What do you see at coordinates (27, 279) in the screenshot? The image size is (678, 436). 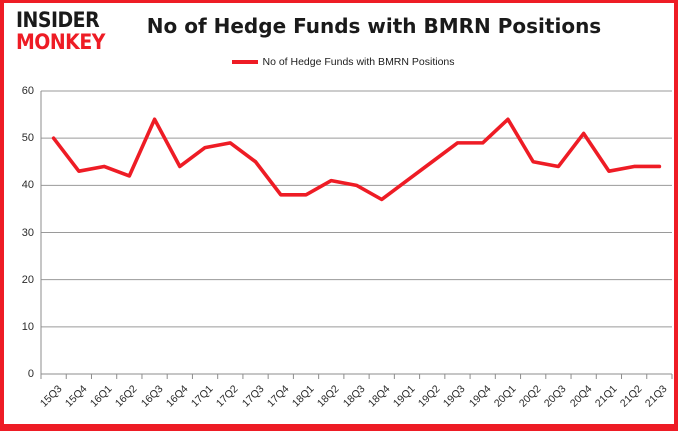 I see `y-axis-tick-label: 20` at bounding box center [27, 279].